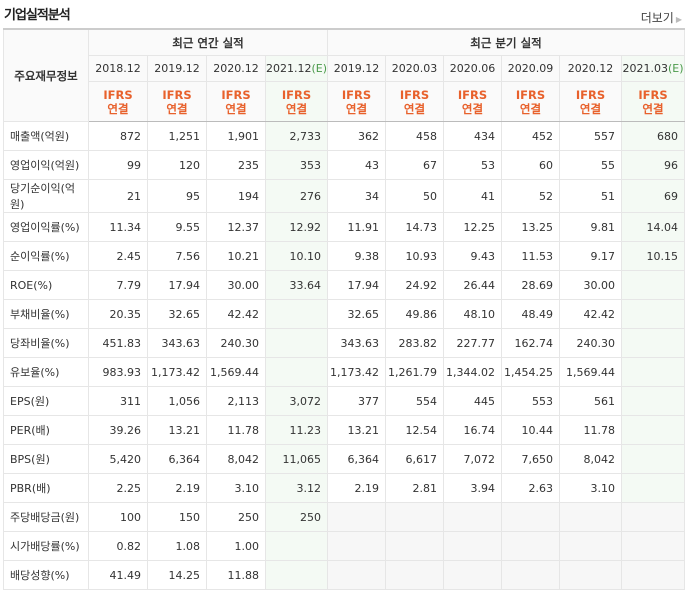 Image resolution: width=690 pixels, height=594 pixels. I want to click on value-cell: 20.35, so click(118, 314).